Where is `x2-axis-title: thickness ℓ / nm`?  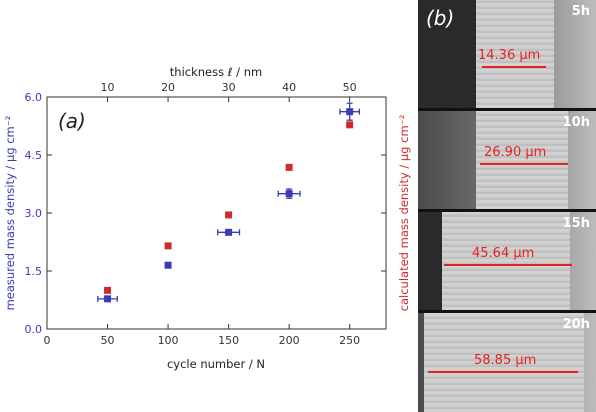
x2-axis-title: thickness ℓ / nm is located at coordinates (216, 72).